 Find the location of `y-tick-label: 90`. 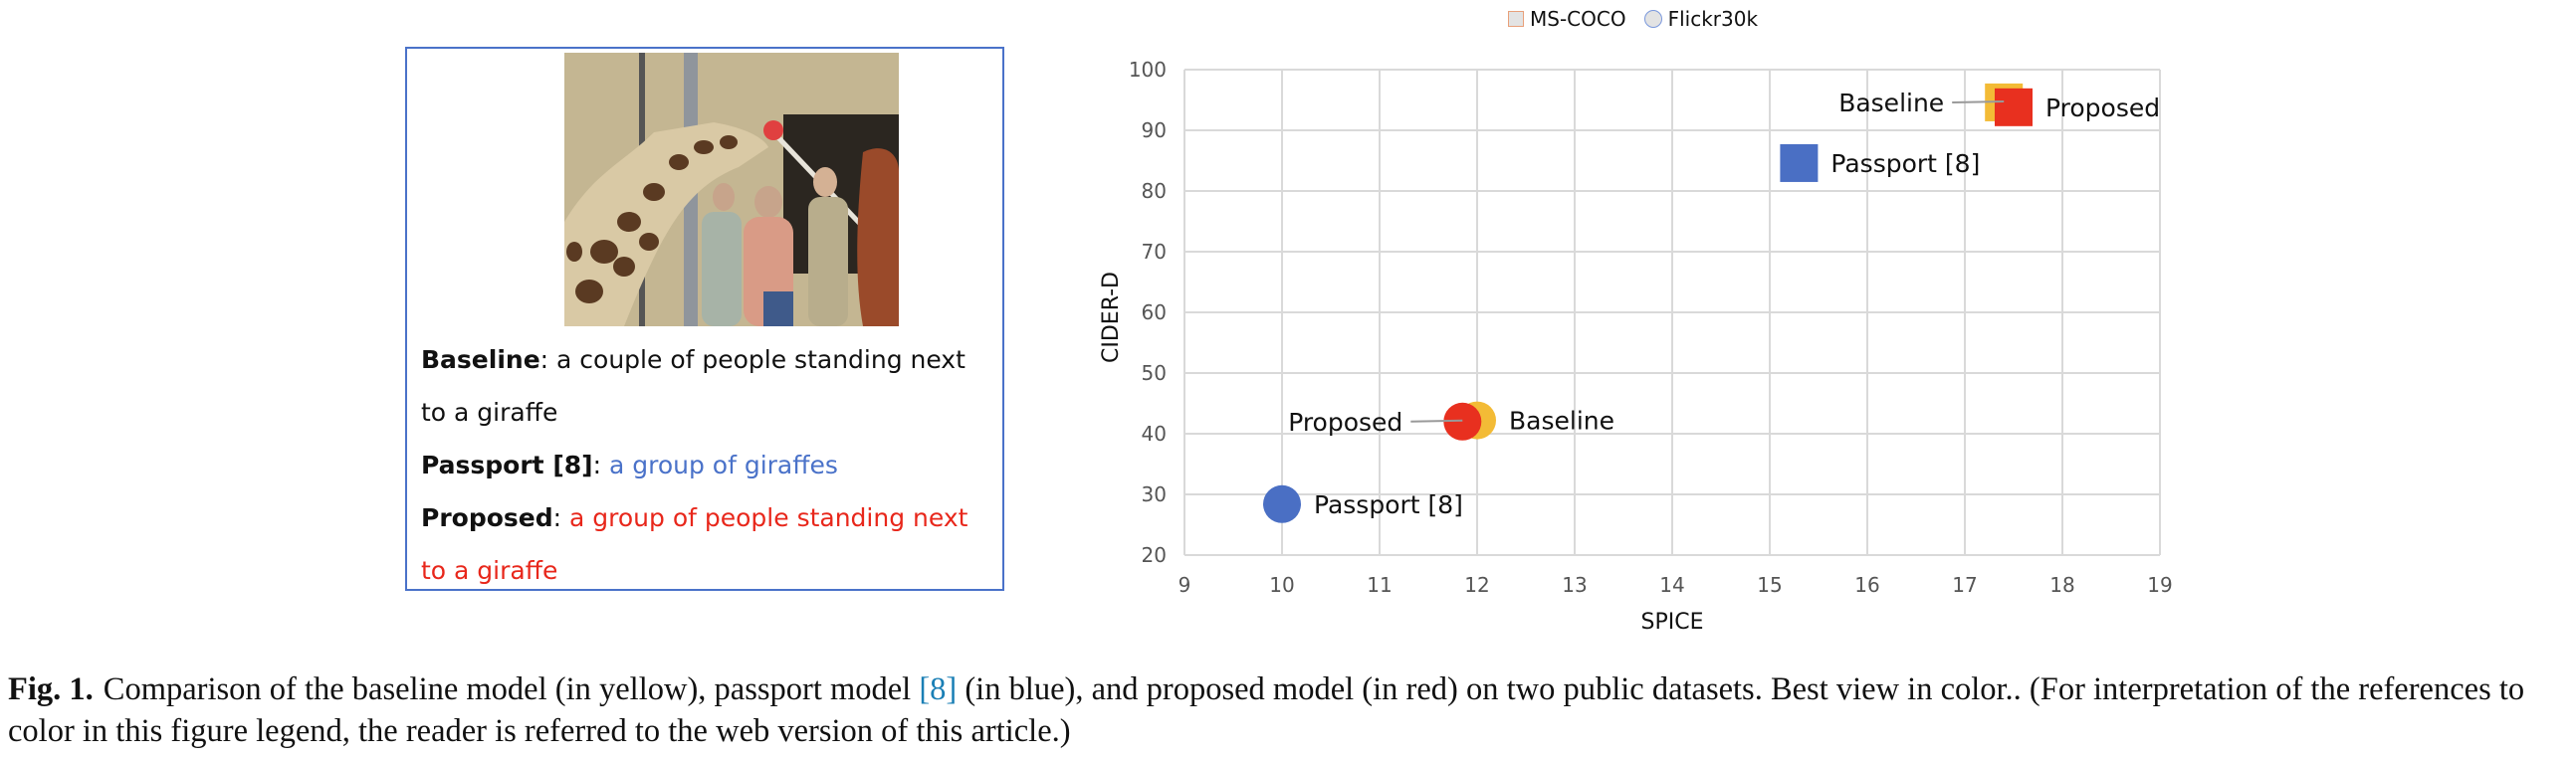

y-tick-label: 90 is located at coordinates (1154, 130).